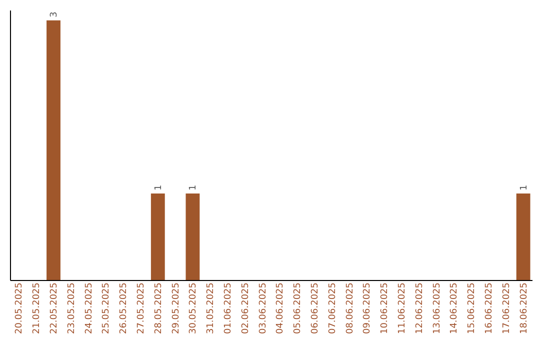 Image resolution: width=540 pixels, height=340 pixels. Describe the element at coordinates (19, 308) in the screenshot. I see `x-tick-label: 20.05.2025` at that location.